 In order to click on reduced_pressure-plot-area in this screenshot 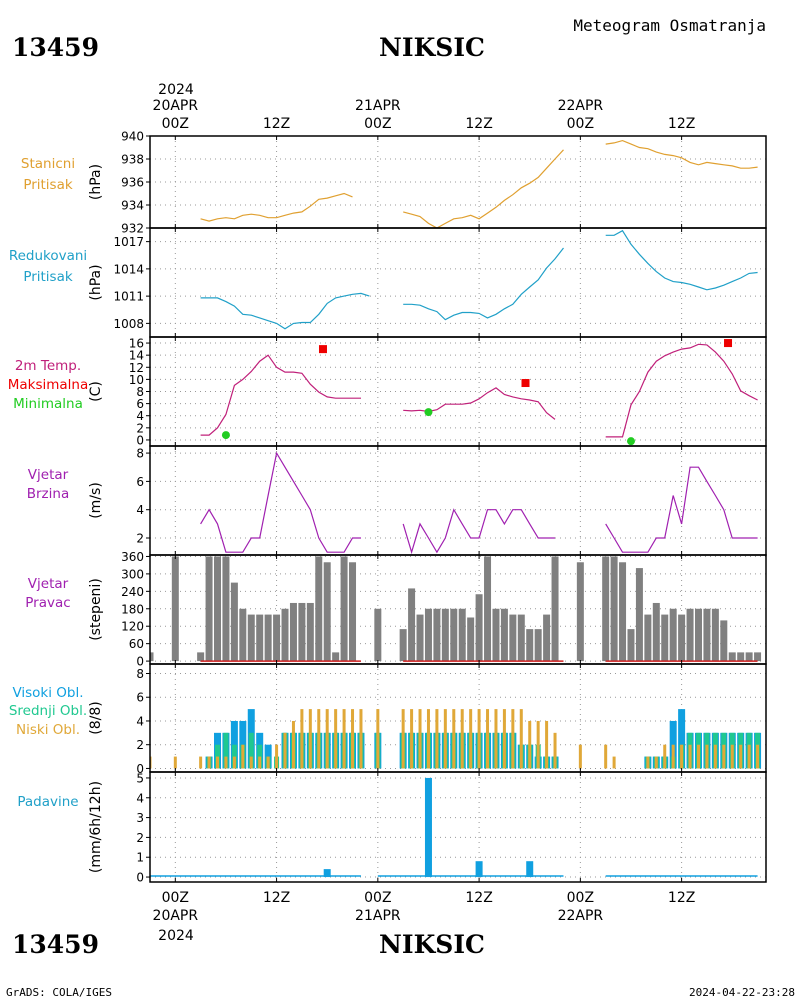, I will do `click(458, 282)`.